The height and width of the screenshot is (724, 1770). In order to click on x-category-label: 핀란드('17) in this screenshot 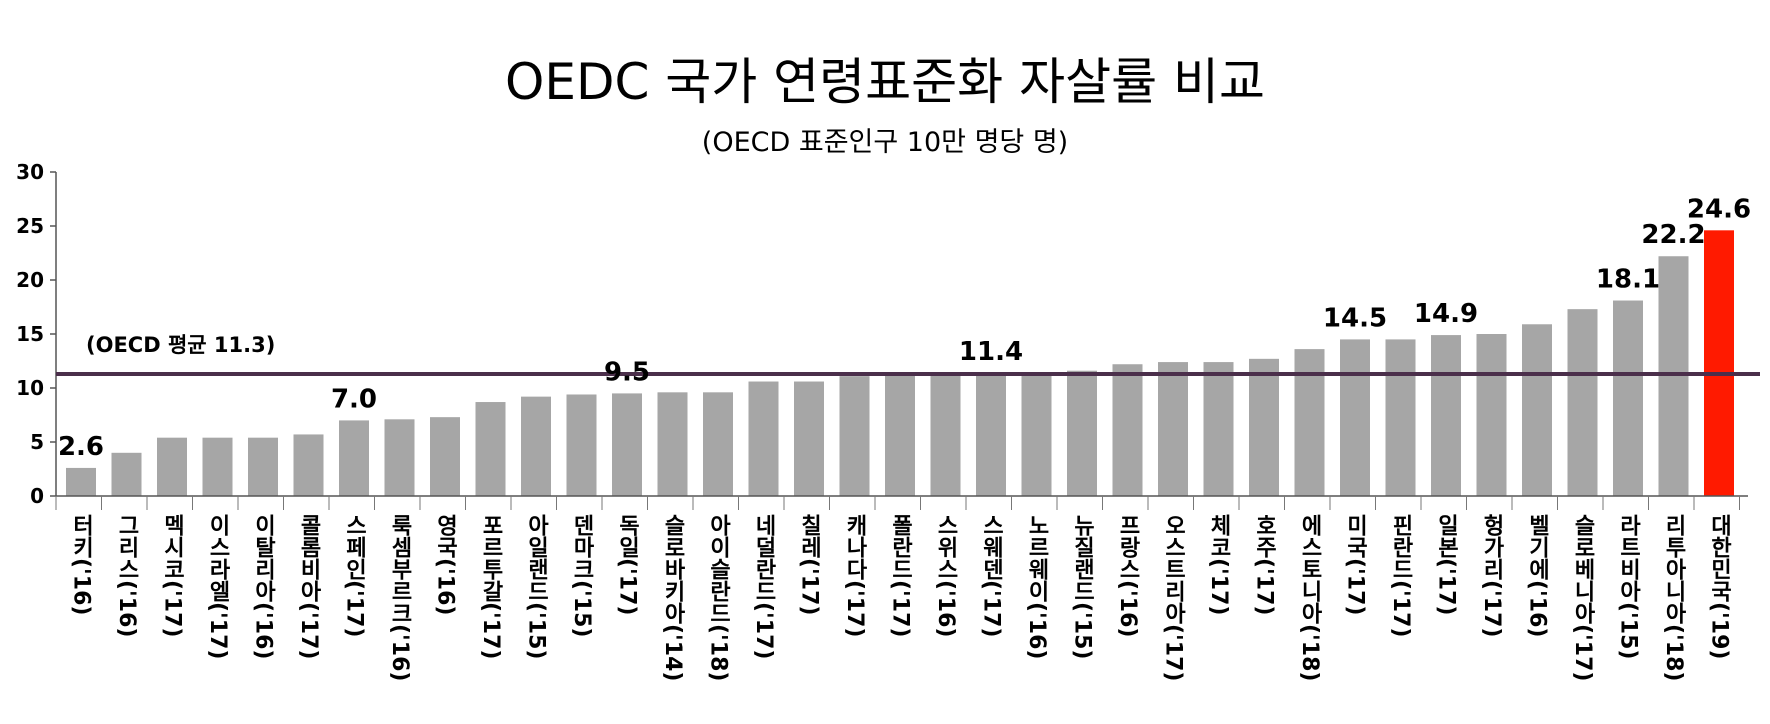, I will do `click(1400, 575)`.